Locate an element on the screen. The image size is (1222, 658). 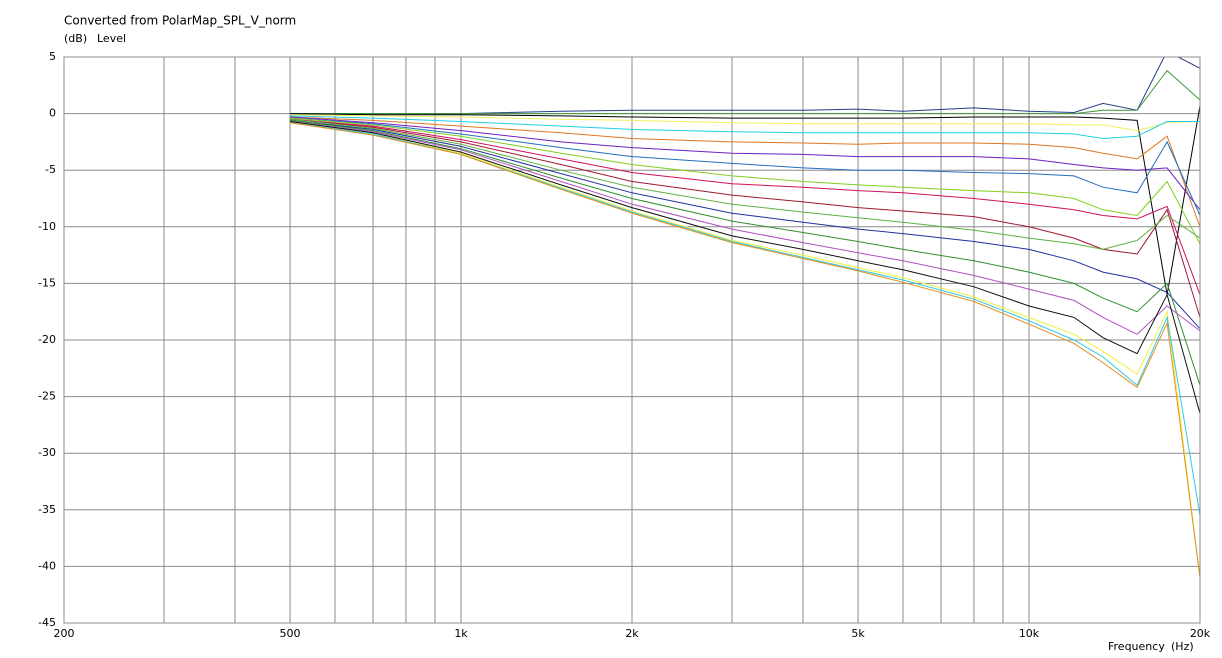
y-tick-label: -25 is located at coordinates (47, 396).